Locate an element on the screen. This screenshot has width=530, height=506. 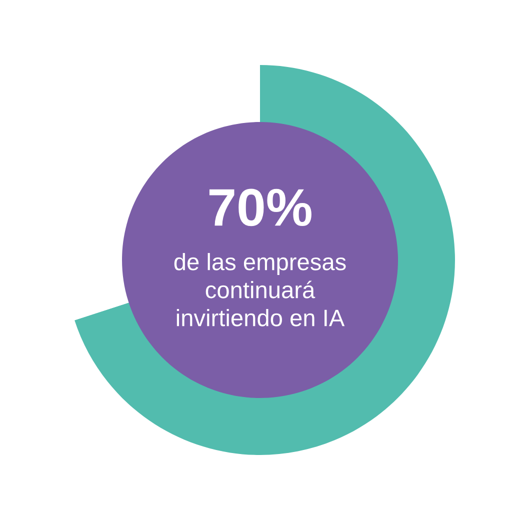
text: de las empresas continuará invirtiendo en IA is located at coordinates (260, 289).